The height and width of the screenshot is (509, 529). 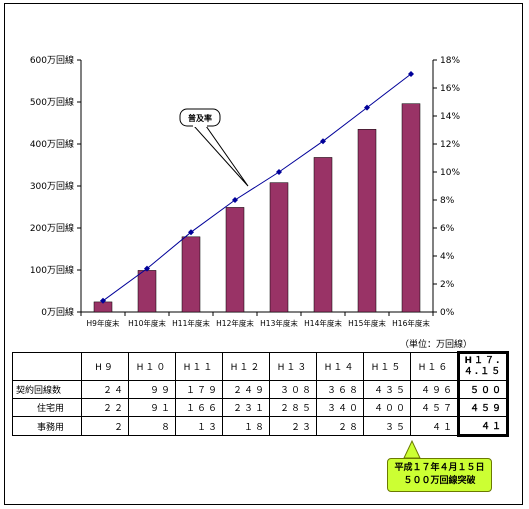 What do you see at coordinates (434, 407) in the screenshot?
I see `table-cell: ４５７` at bounding box center [434, 407].